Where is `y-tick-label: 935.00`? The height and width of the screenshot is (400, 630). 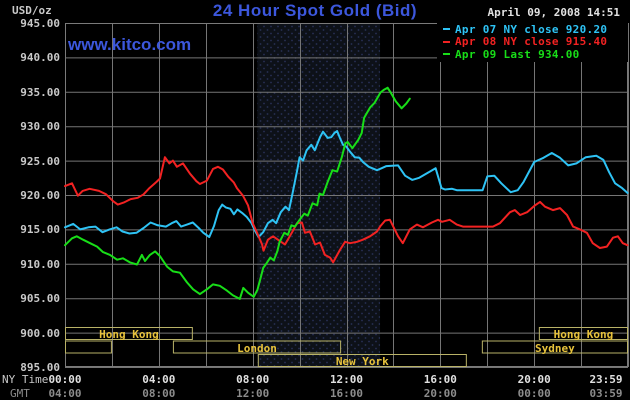 y-tick-label: 935.00 is located at coordinates (40, 92).